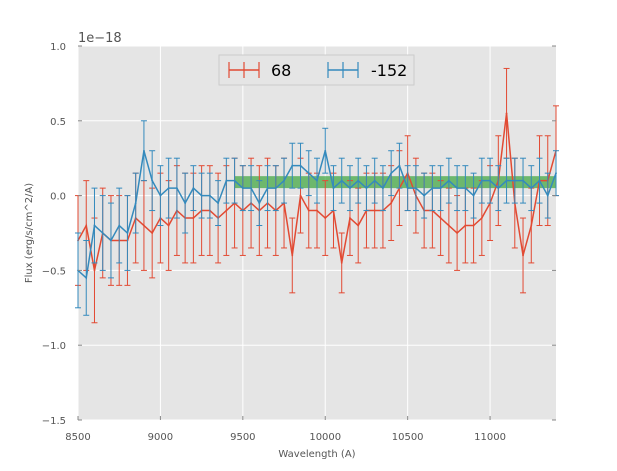 The image size is (617, 471). I want to click on x-tick-label: 9500, so click(242, 437).